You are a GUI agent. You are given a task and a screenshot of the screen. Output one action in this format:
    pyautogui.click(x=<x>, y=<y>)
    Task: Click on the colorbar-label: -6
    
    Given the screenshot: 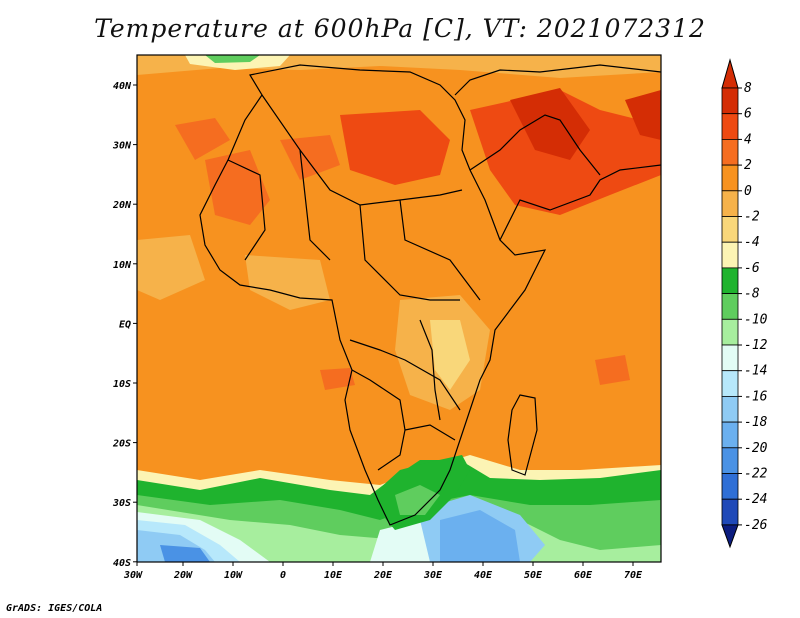 What is the action you would take?
    pyautogui.click(x=752, y=268)
    